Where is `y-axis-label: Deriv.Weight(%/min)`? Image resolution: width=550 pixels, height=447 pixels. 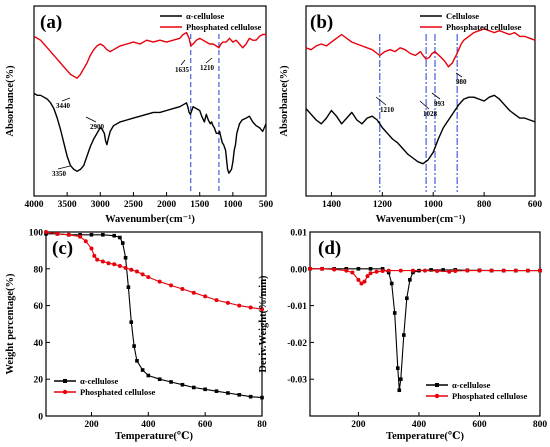
y-axis-label: Deriv.Weight(%/min) is located at coordinates (263, 324).